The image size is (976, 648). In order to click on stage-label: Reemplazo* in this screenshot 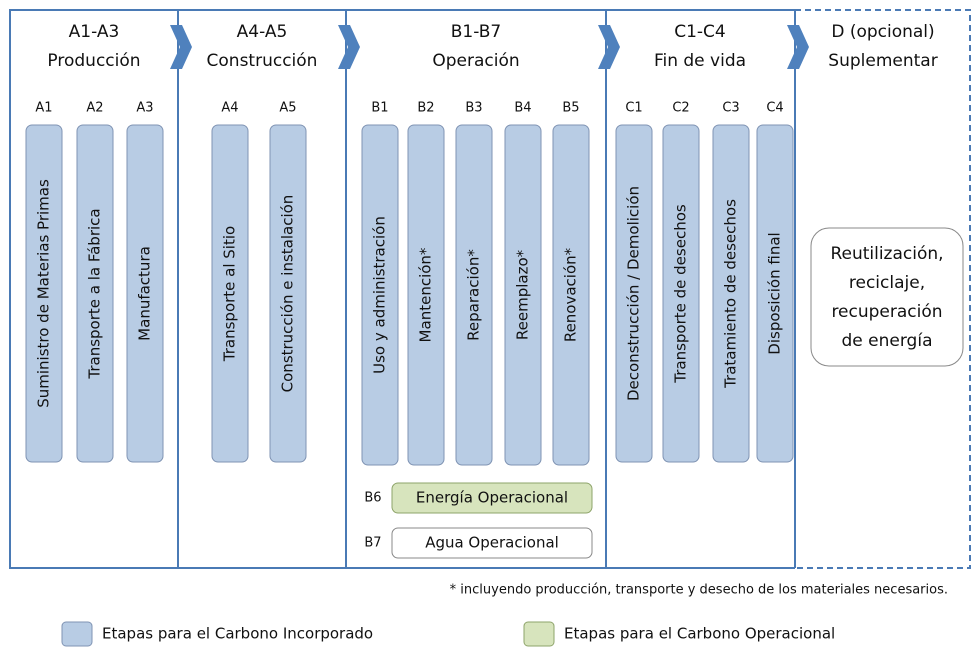, I will do `click(523, 294)`.